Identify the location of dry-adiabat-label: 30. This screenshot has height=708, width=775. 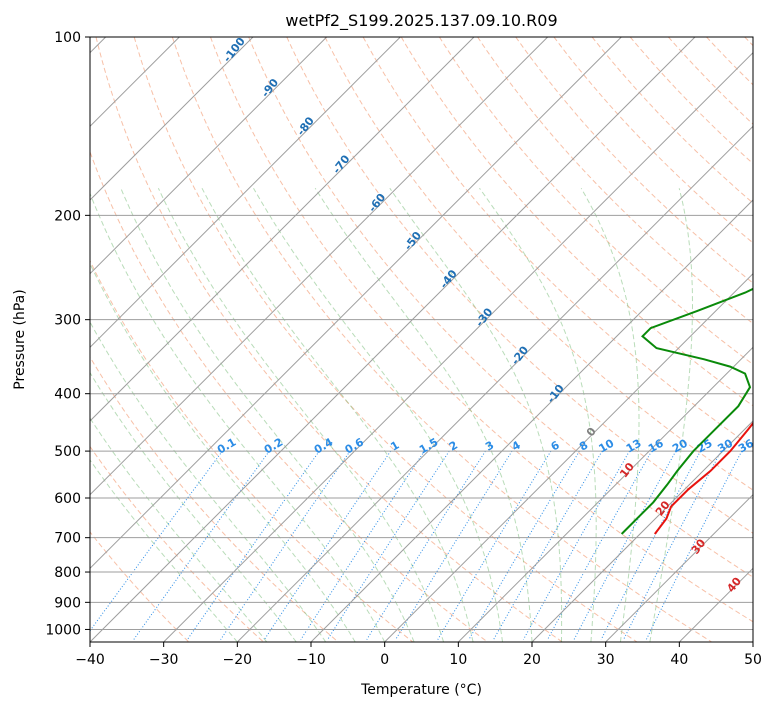
(699, 546).